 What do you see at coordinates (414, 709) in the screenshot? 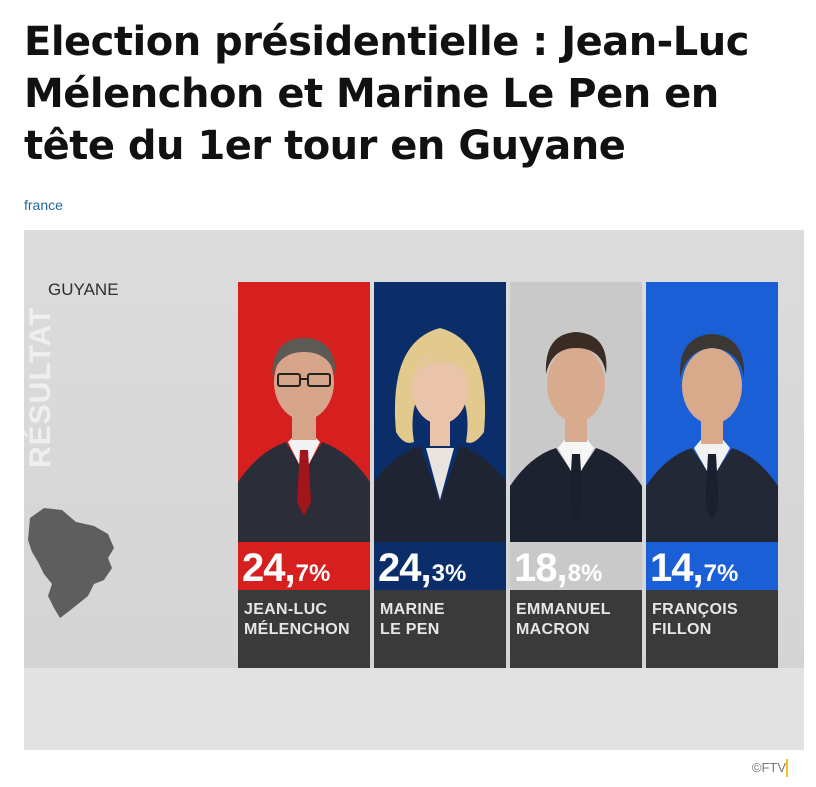
I see `image-floor` at bounding box center [414, 709].